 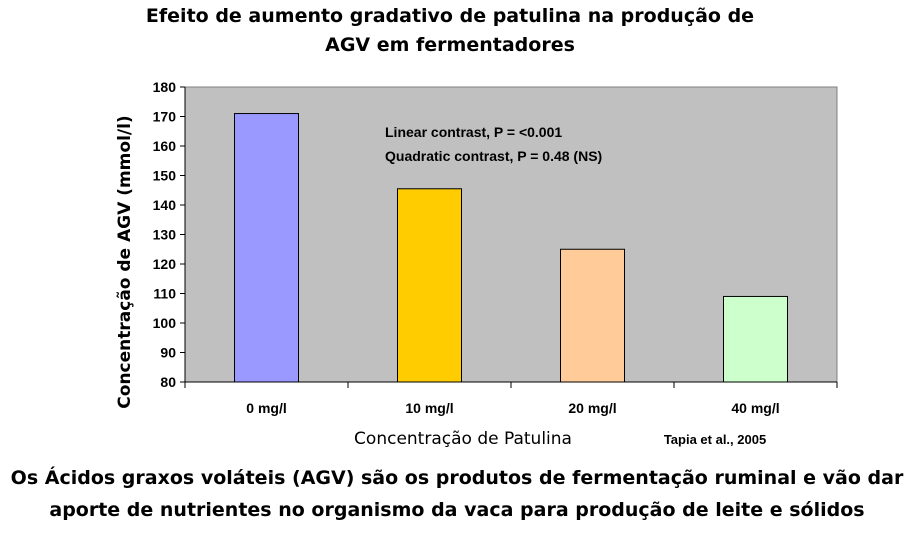 What do you see at coordinates (592, 408) in the screenshot?
I see `x-tick-label: 20 mg/l` at bounding box center [592, 408].